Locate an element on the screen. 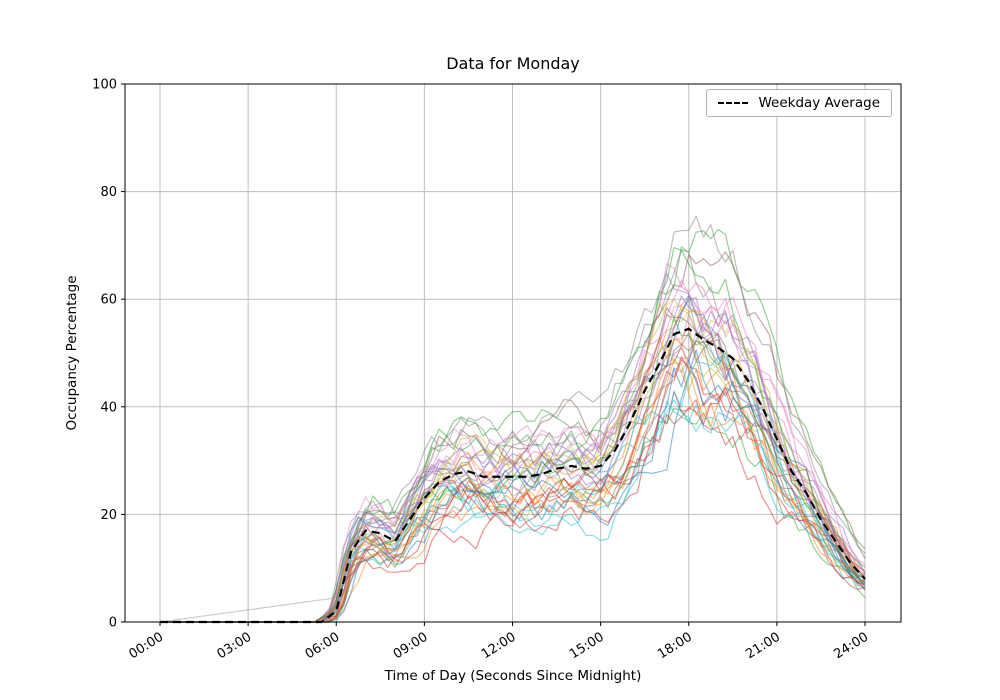 The height and width of the screenshot is (700, 1000). x-axis-label: Time of Day (Seconds Since Midnight) is located at coordinates (513, 676).